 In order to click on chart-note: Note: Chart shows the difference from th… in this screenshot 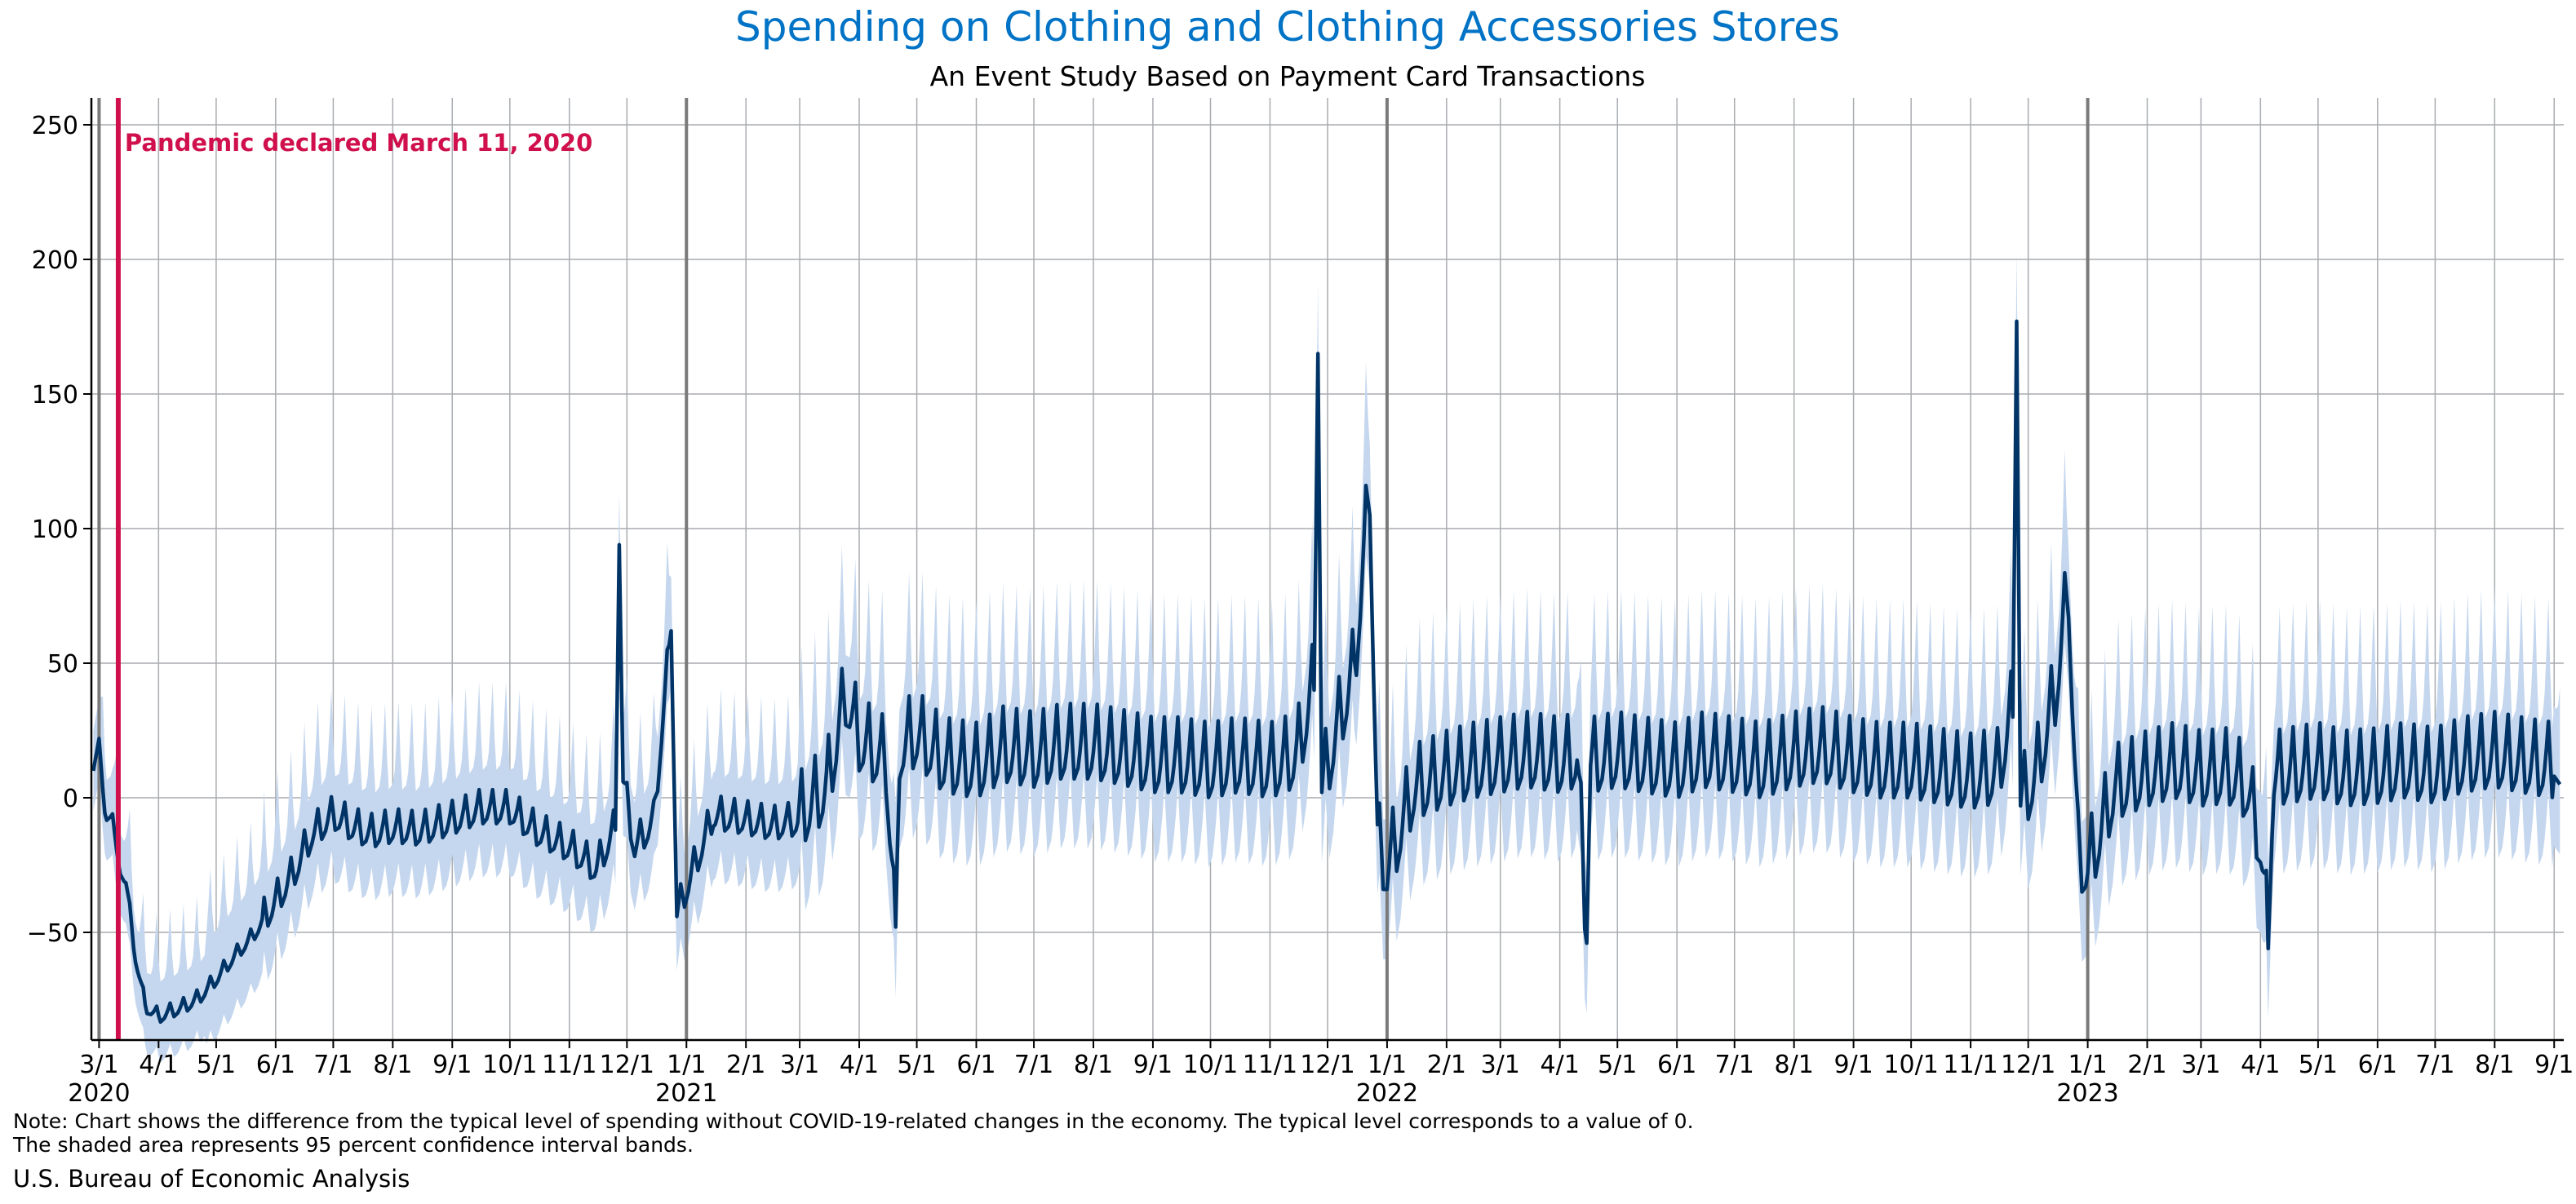, I will do `click(853, 1133)`.